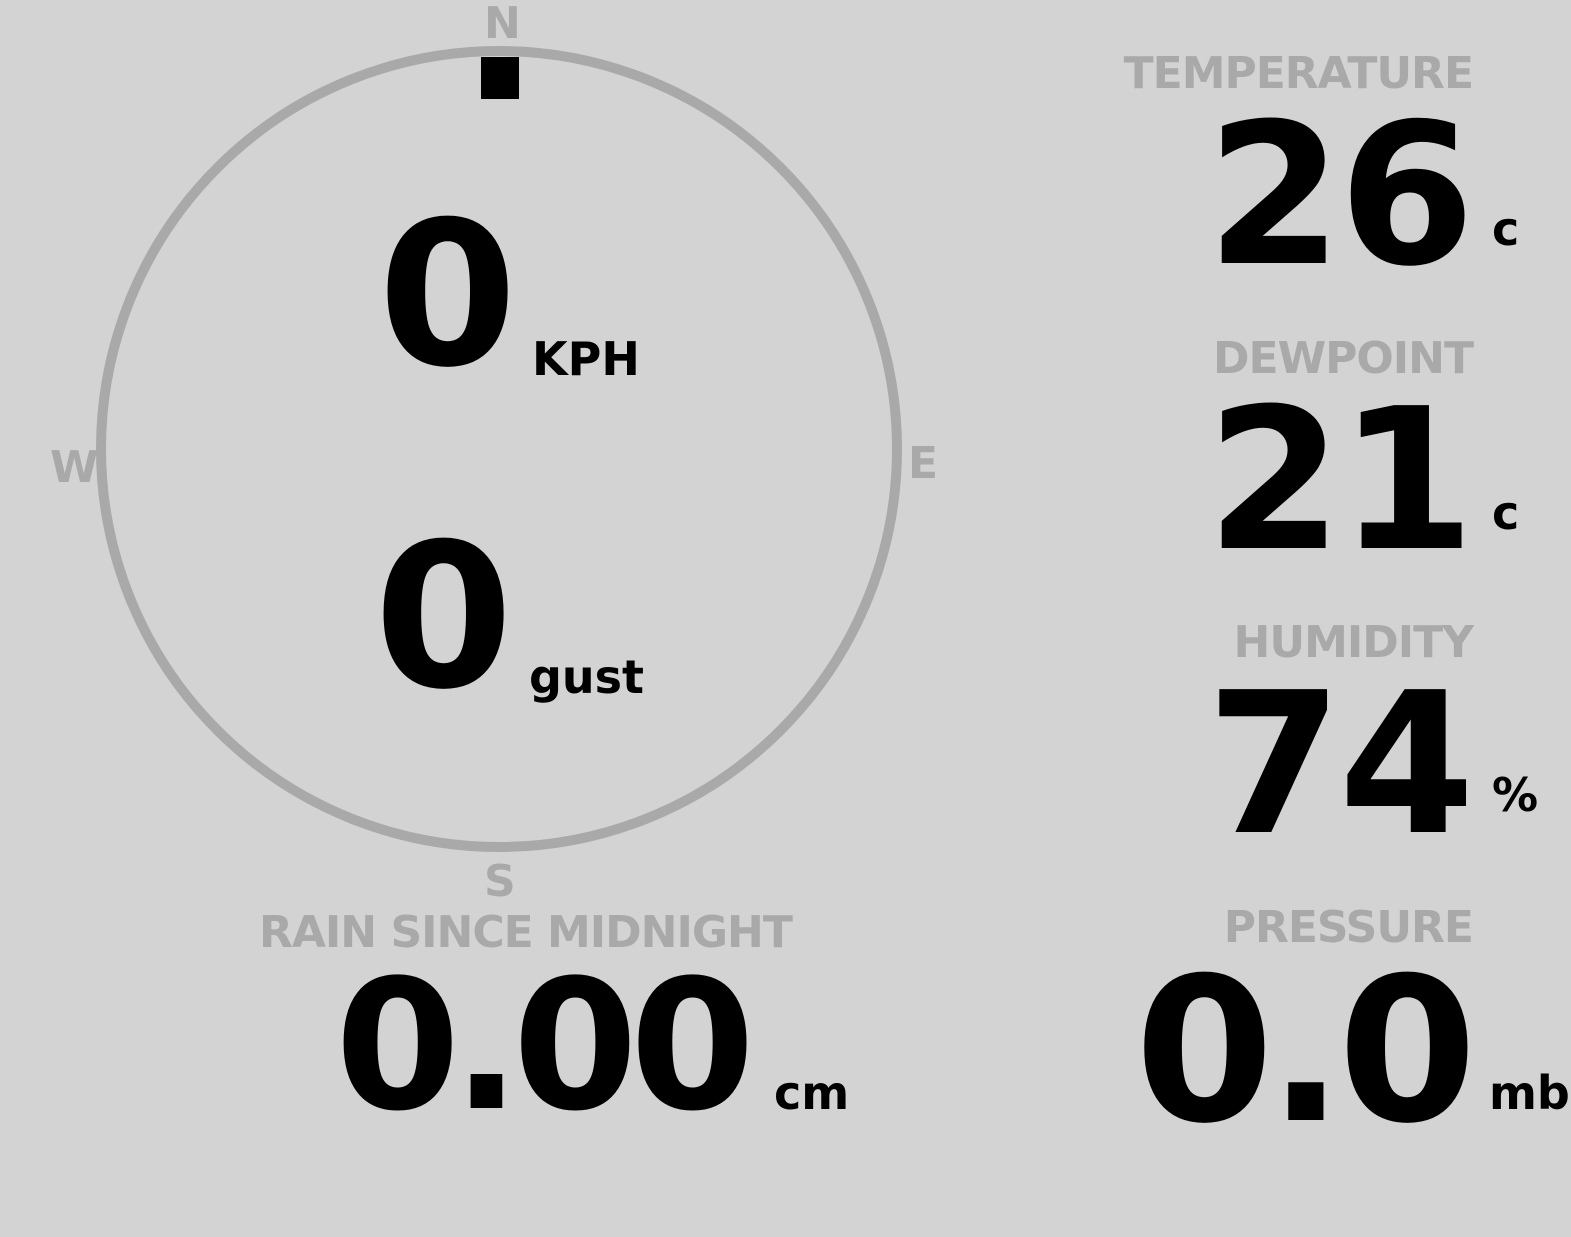 Image resolution: width=1571 pixels, height=1237 pixels. I want to click on wind-speed-value: 0, so click(448, 295).